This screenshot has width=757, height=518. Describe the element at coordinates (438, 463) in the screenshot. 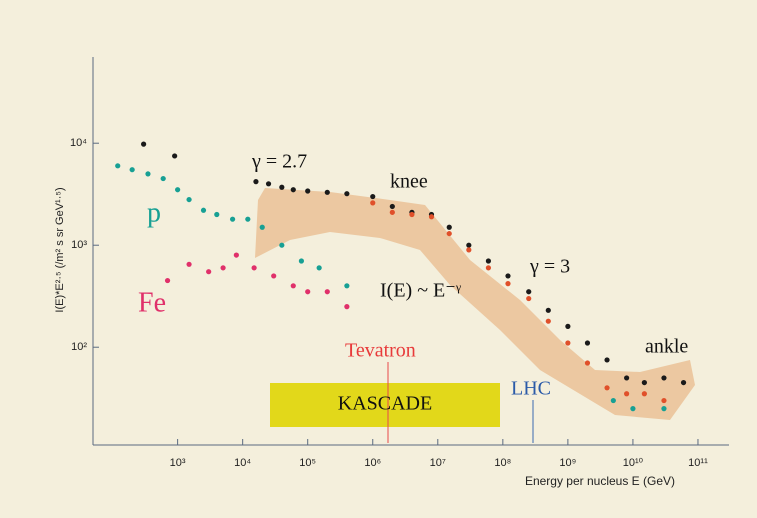

I see `x-tick-label: 10⁷` at that location.